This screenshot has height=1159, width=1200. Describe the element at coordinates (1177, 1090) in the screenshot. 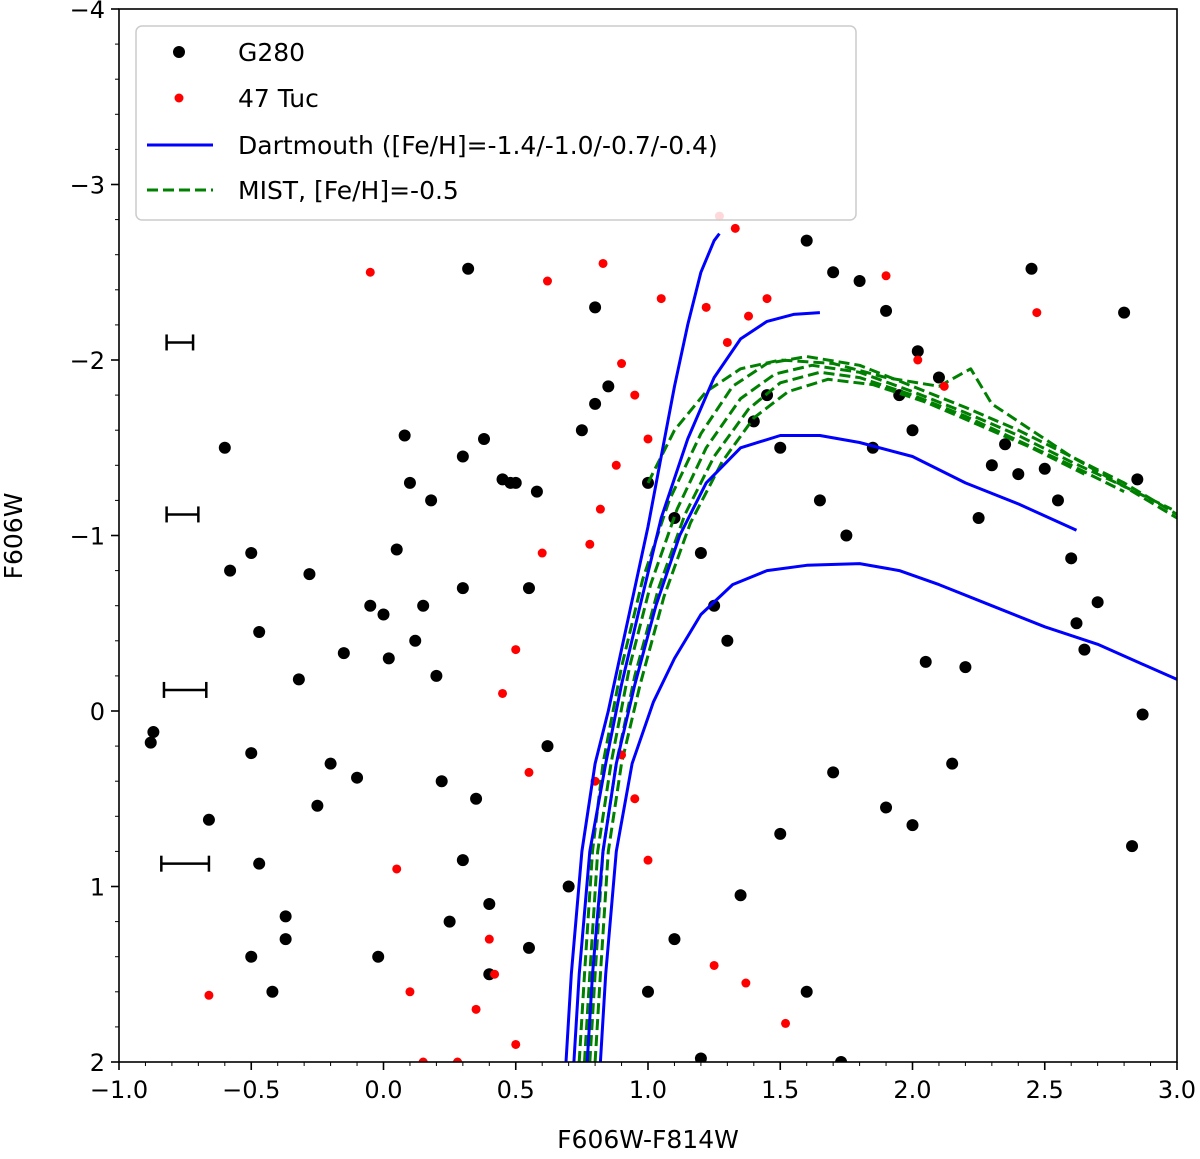

I see `x-tick-label: 3.0` at that location.